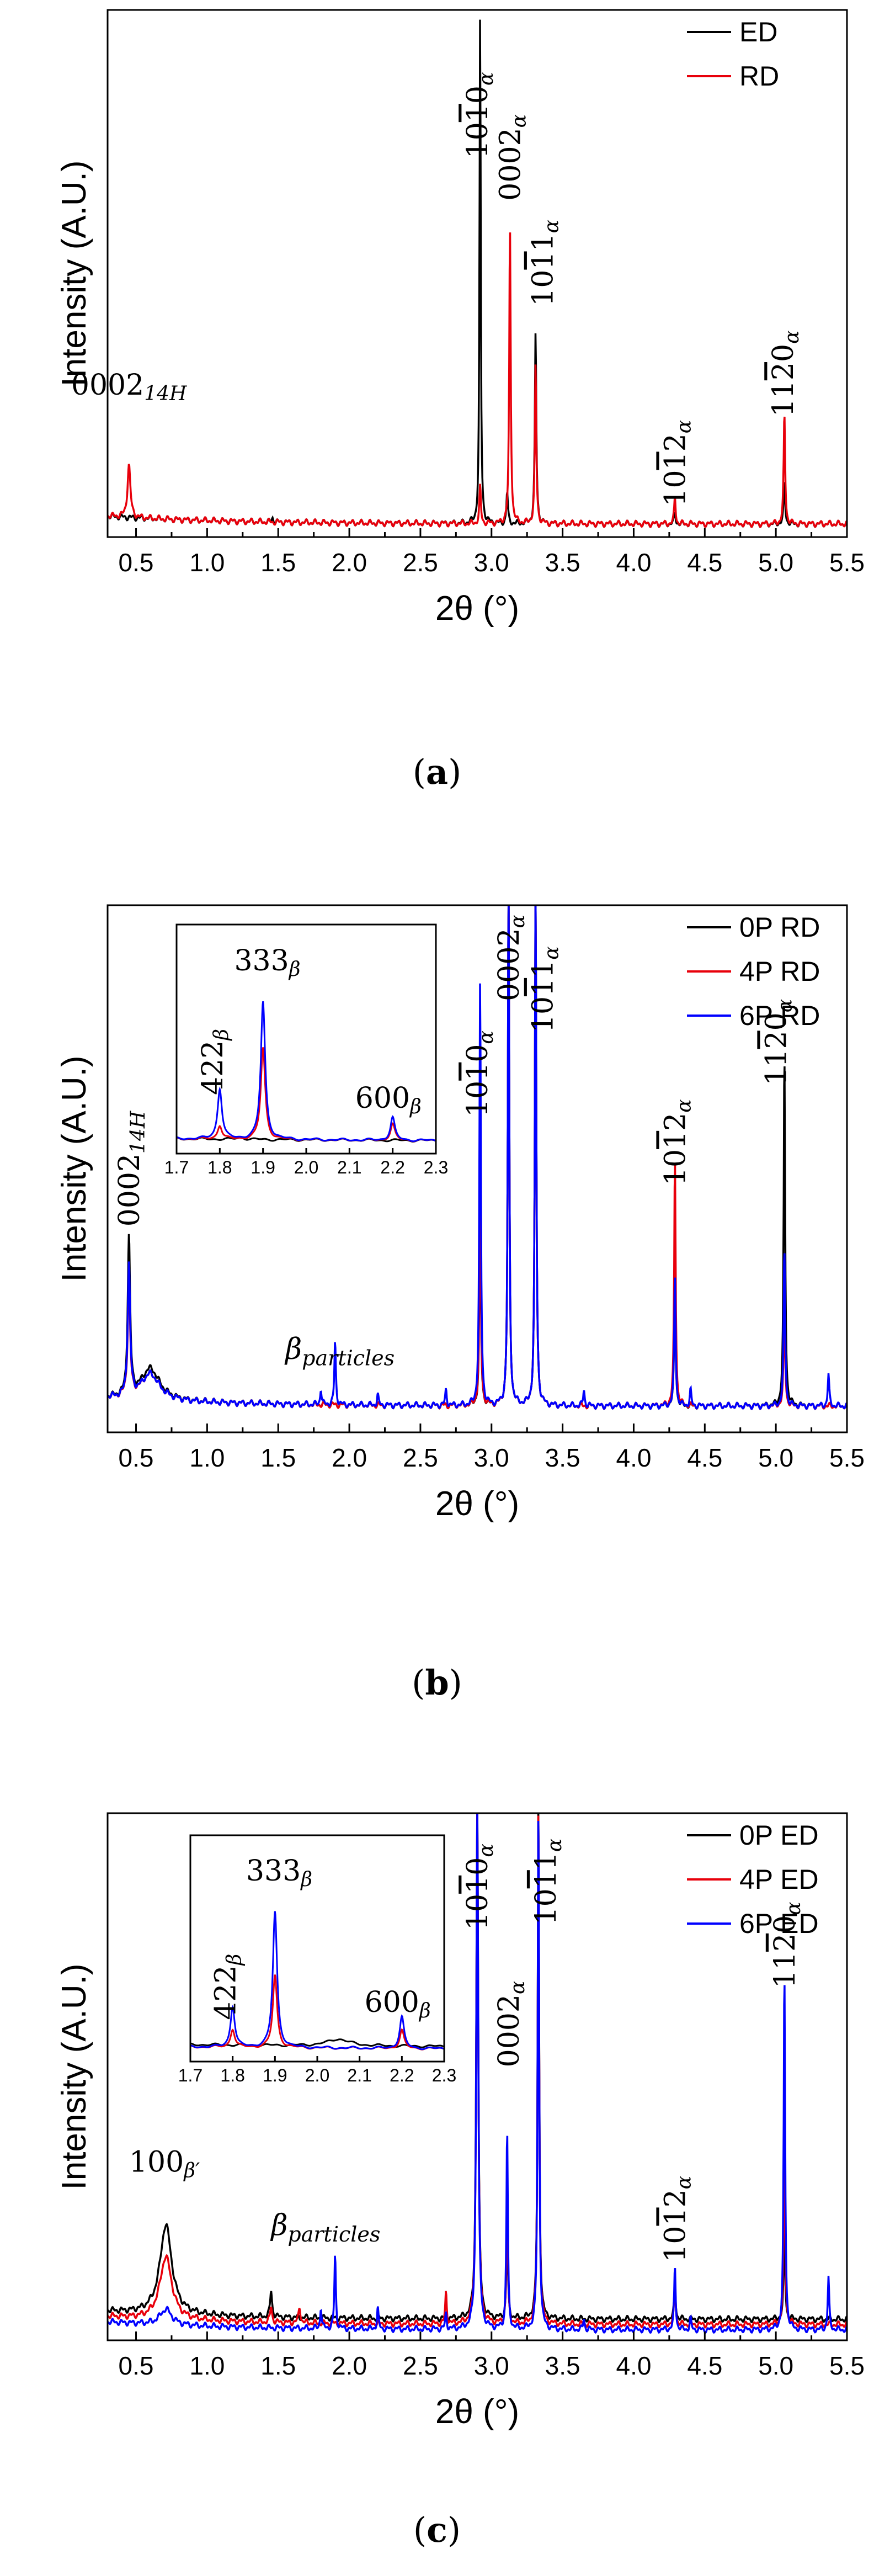 The width and height of the screenshot is (874, 2576). What do you see at coordinates (779, 1835) in the screenshot?
I see `legend-label: 0P ED` at bounding box center [779, 1835].